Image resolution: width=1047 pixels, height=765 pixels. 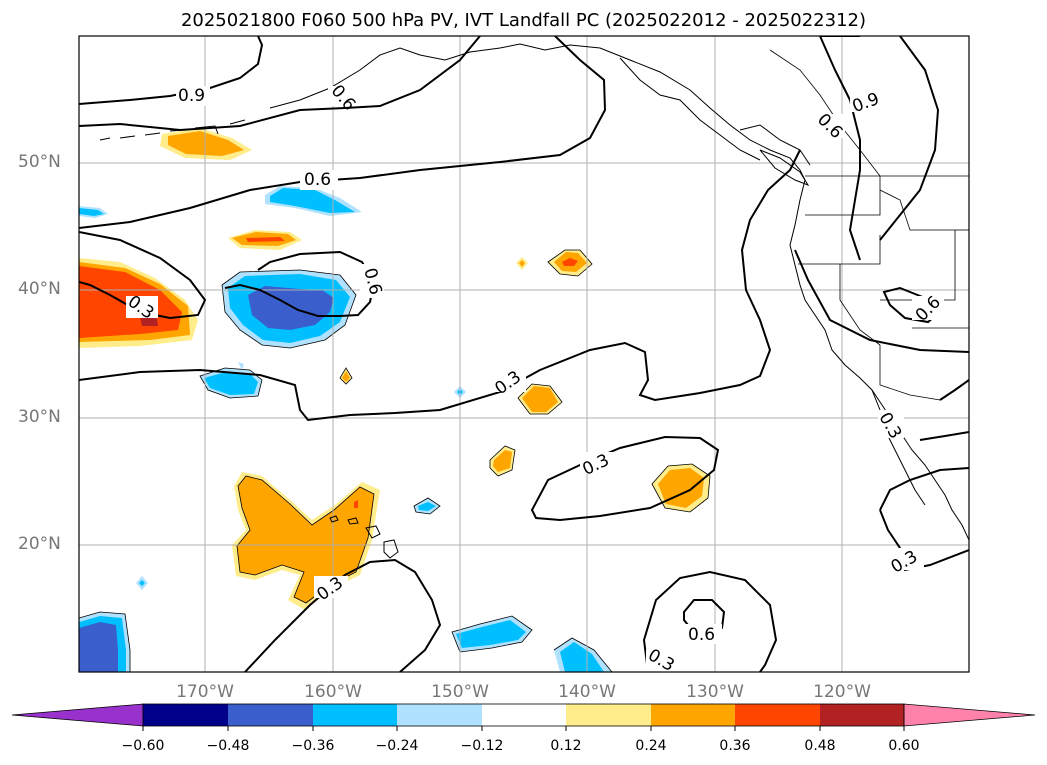 I want to click on colorbar-tick-label: 0.48, so click(x=820, y=746).